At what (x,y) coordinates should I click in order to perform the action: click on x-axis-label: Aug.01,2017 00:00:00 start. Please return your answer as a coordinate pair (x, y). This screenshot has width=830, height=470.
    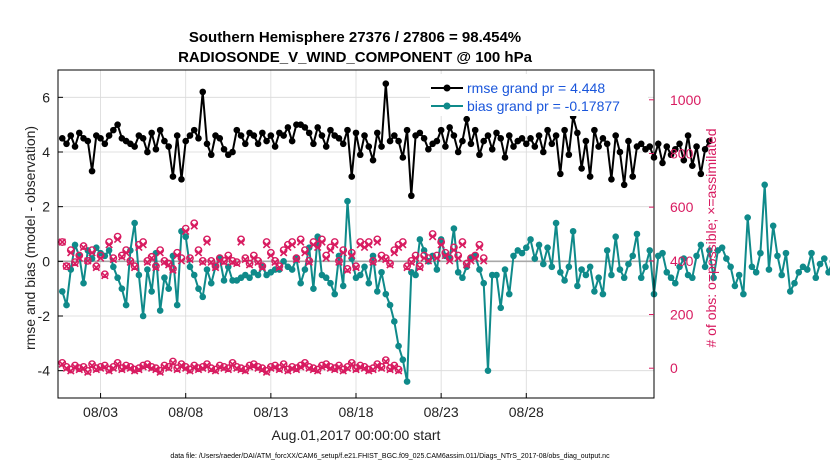
    Looking at the image, I should click on (356, 435).